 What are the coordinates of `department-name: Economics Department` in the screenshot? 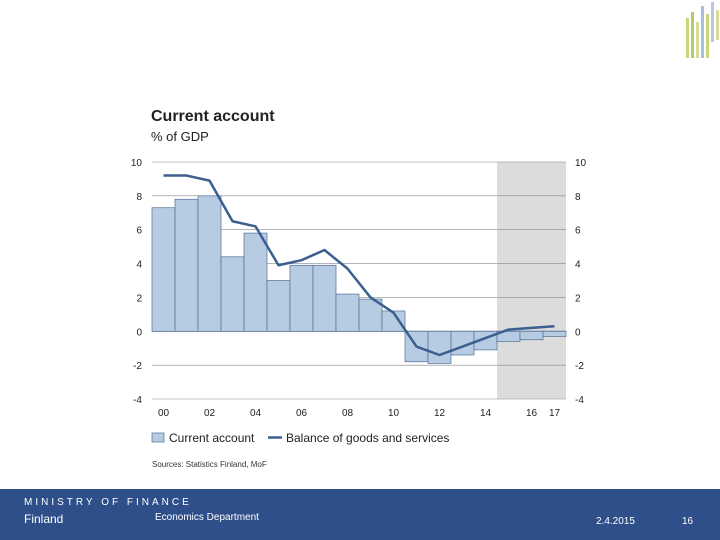 It's located at (207, 517).